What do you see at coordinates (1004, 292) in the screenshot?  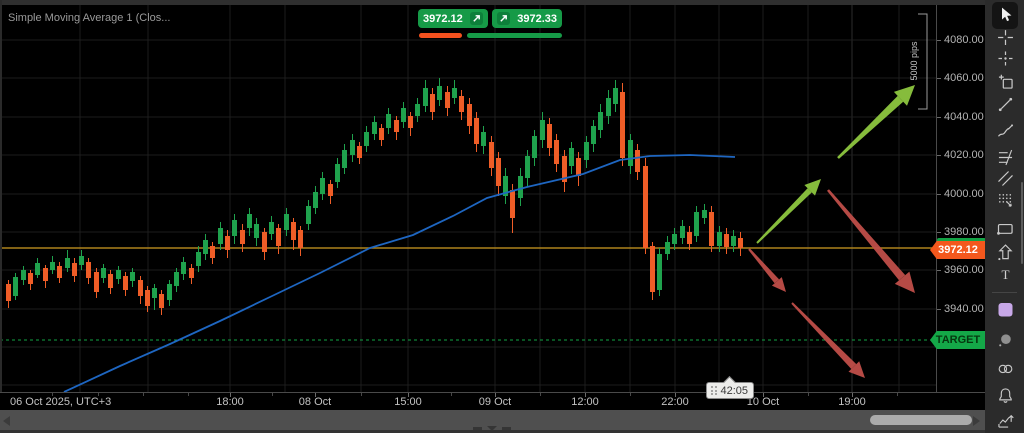 I see `toolbar-divider` at bounding box center [1004, 292].